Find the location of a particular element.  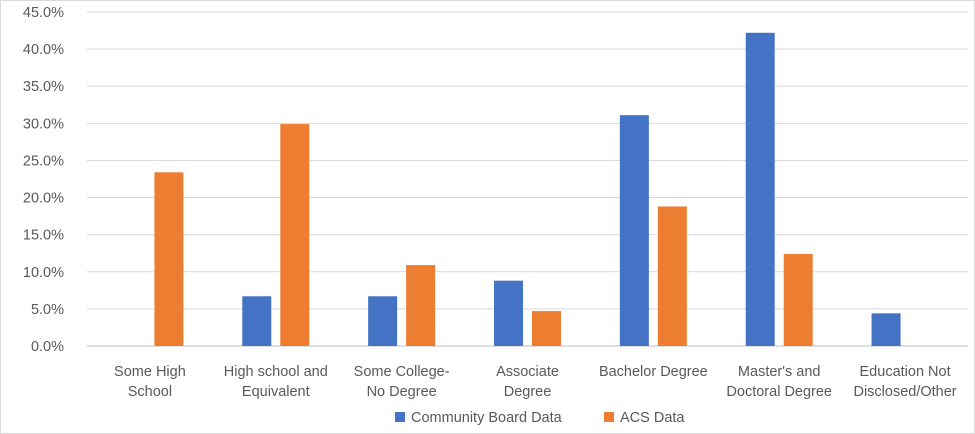

legend-swatch-acs is located at coordinates (609, 417).